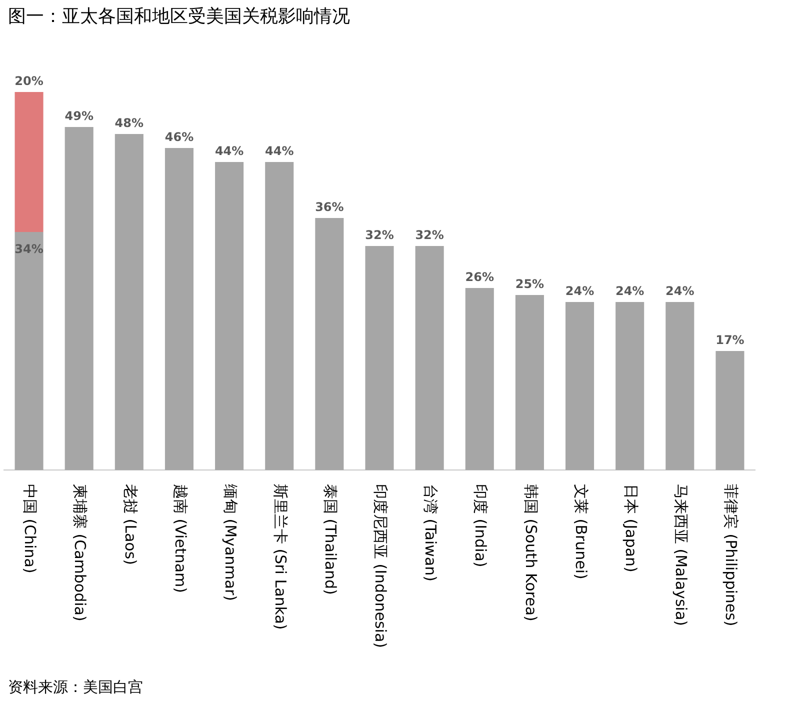 This screenshot has width=805, height=704. Describe the element at coordinates (30, 529) in the screenshot. I see `x-tick-label: 中国 (China)` at that location.